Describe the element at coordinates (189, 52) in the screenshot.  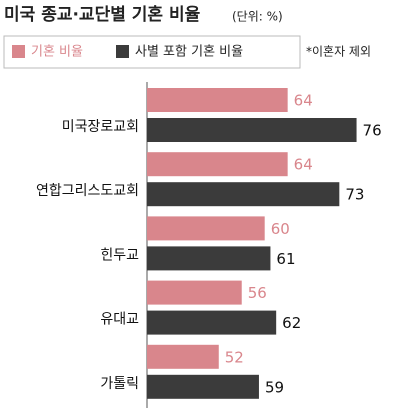
I see `legend-label: 사별 포함 기혼 비율` at that location.